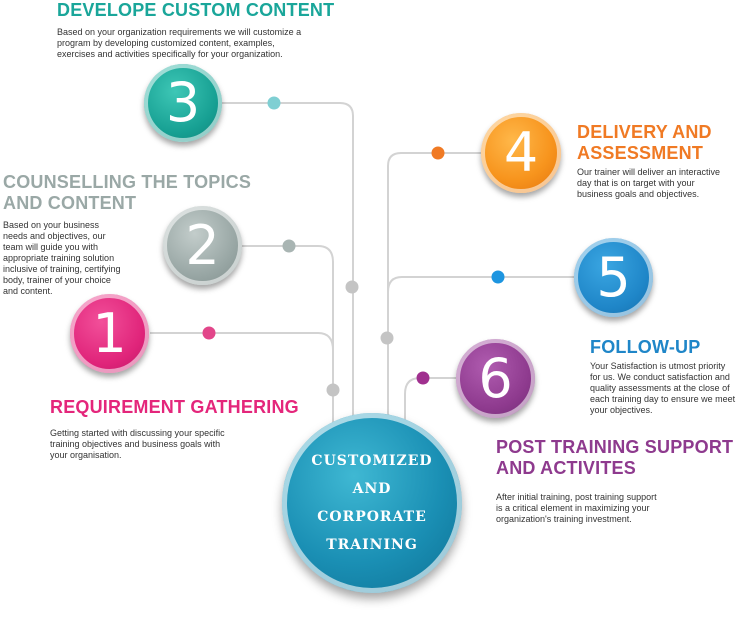 Image resolution: width=744 pixels, height=640 pixels. I want to click on center-line: TRAINING, so click(372, 545).